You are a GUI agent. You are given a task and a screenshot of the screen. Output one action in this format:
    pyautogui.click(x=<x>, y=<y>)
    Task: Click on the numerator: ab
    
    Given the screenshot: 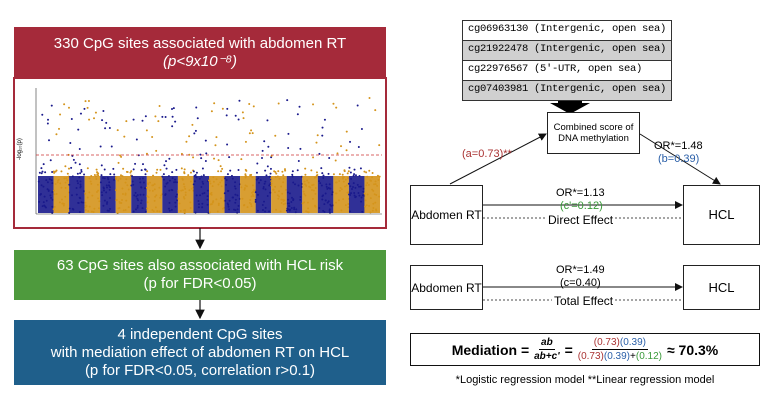 What is the action you would take?
    pyautogui.click(x=547, y=343)
    